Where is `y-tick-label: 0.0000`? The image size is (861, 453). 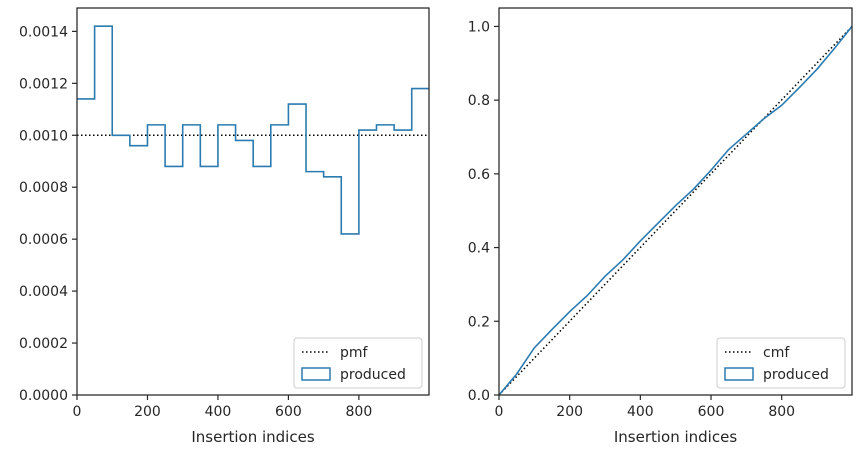
y-tick-label: 0.0000 is located at coordinates (43, 396).